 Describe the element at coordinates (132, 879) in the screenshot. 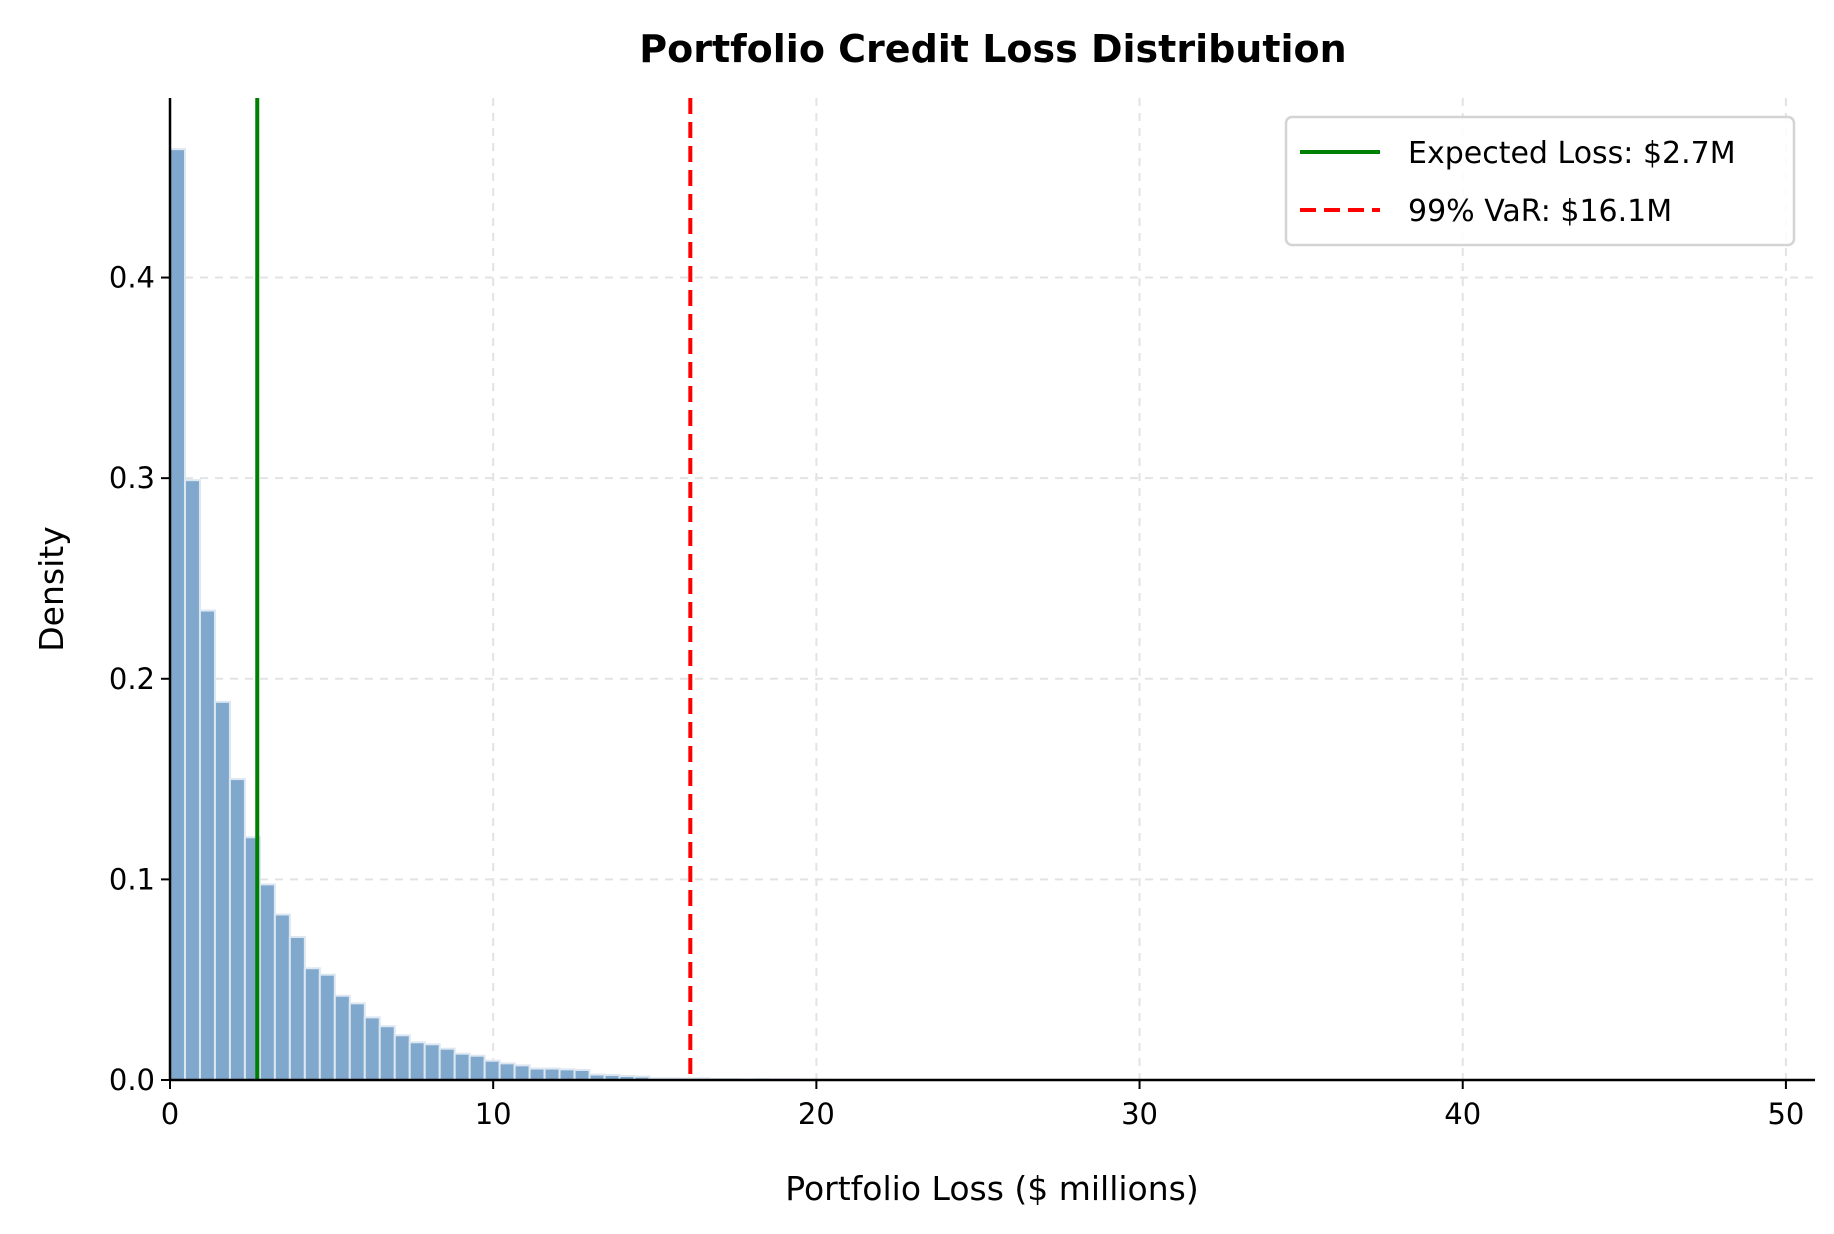

I see `y-tick-label: 0.1` at that location.